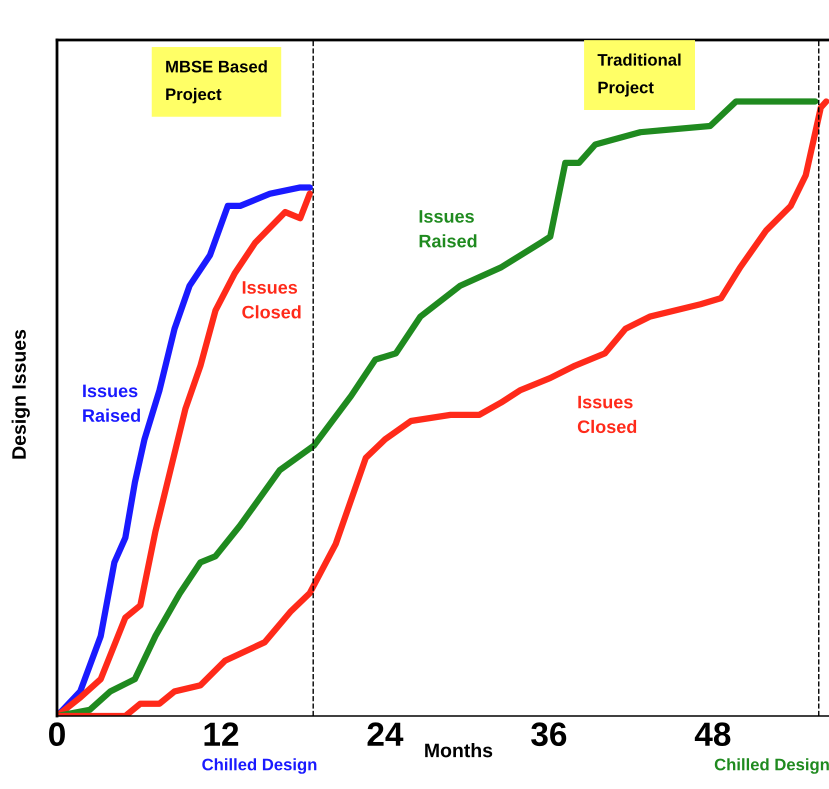  What do you see at coordinates (221, 734) in the screenshot?
I see `x-tick-label: 12` at bounding box center [221, 734].